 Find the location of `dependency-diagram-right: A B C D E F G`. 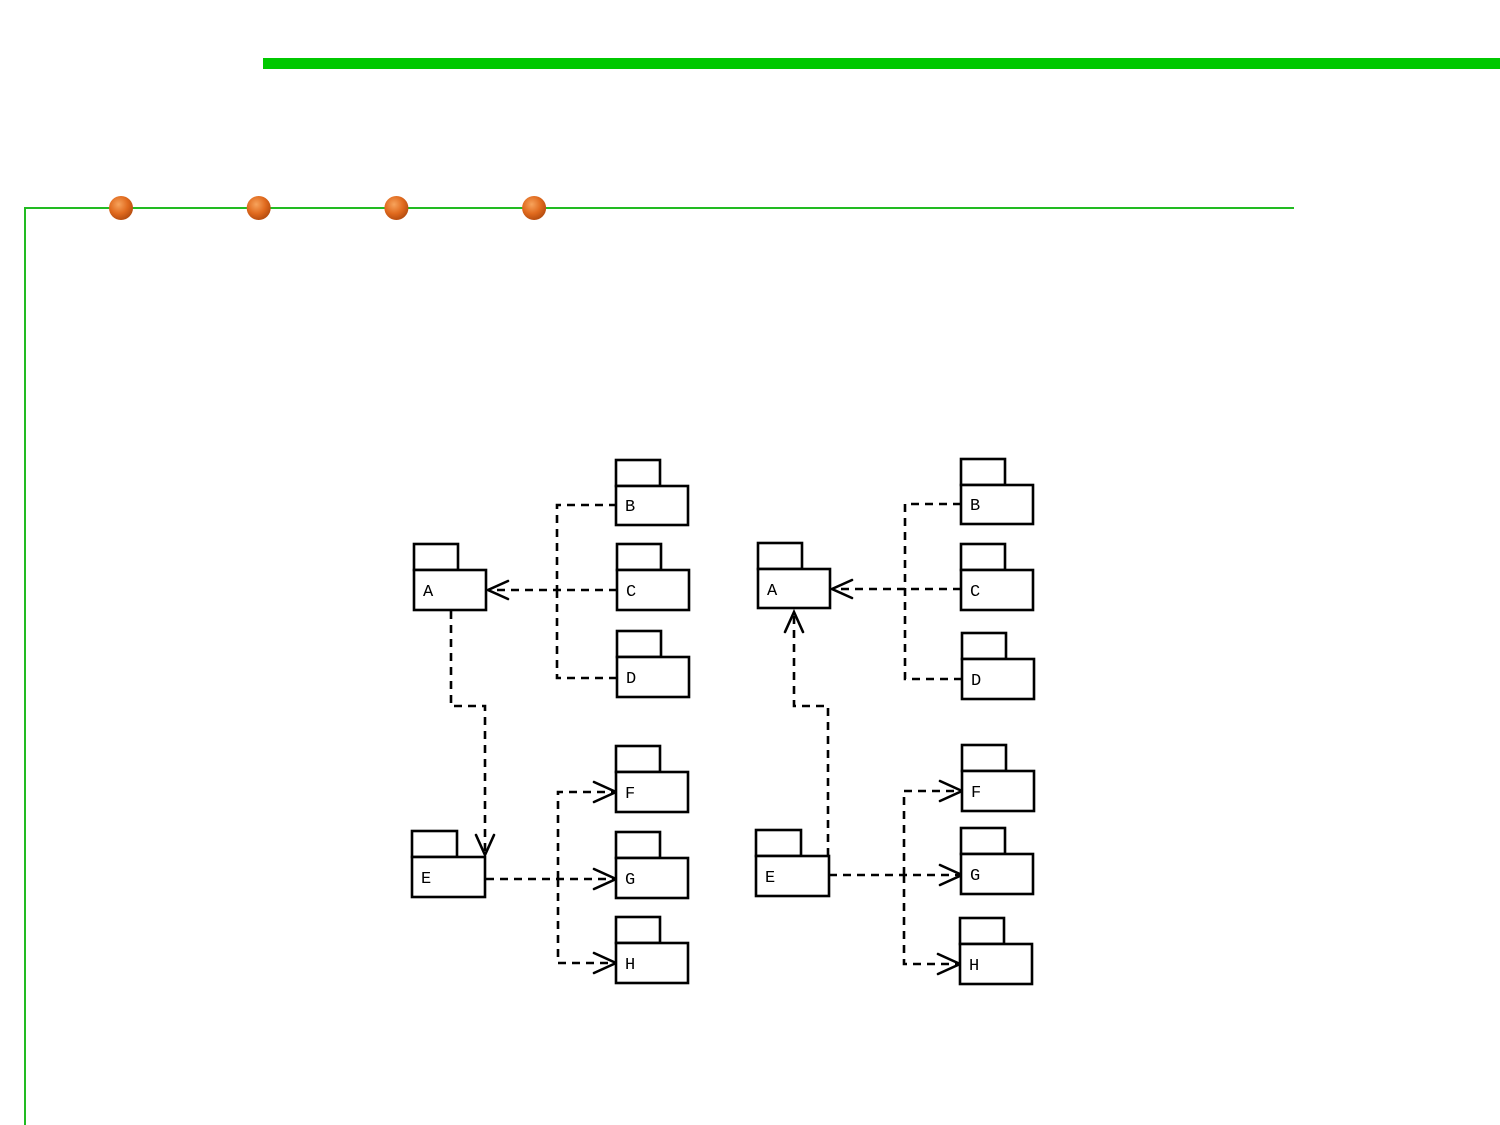

dependency-diagram-right: A B C D E F G is located at coordinates (895, 721).